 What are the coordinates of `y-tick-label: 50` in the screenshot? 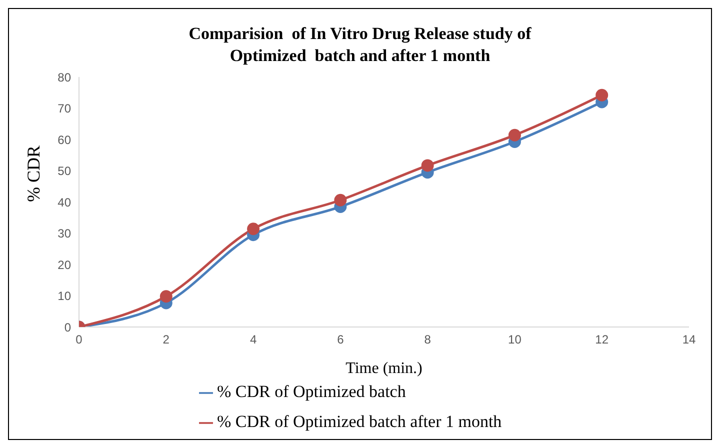 It's located at (65, 171).